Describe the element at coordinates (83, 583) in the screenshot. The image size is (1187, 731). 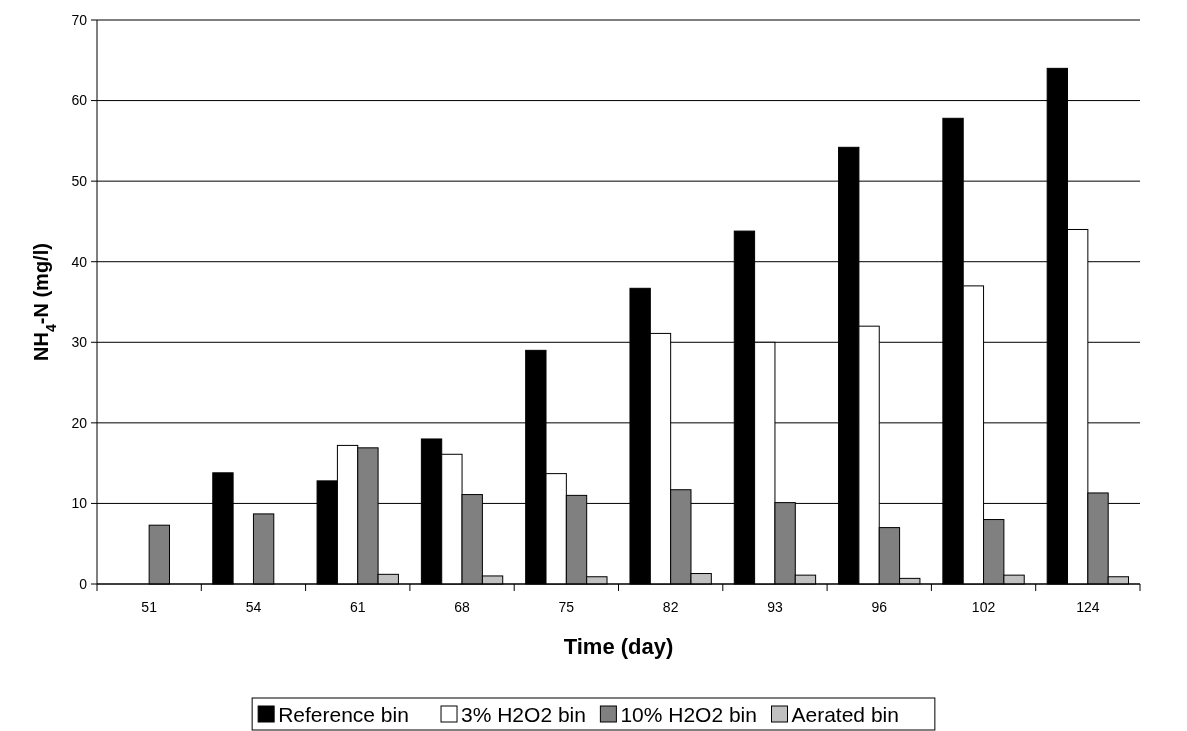
I see `y-tick-label: 0` at that location.